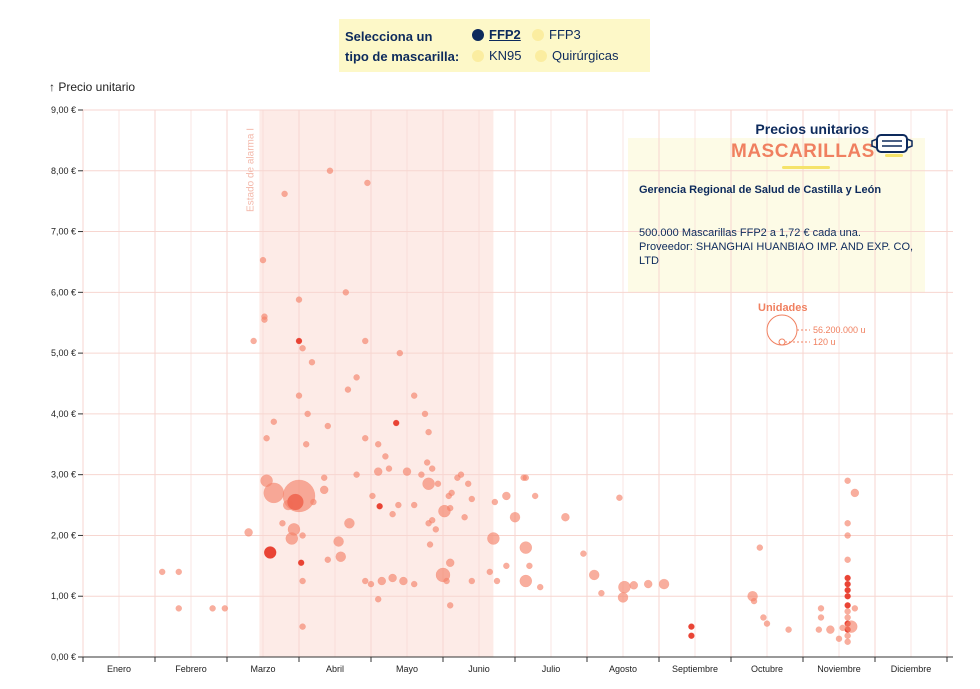 The image size is (980, 689). I want to click on option-ffp2: FFP2, so click(496, 34).